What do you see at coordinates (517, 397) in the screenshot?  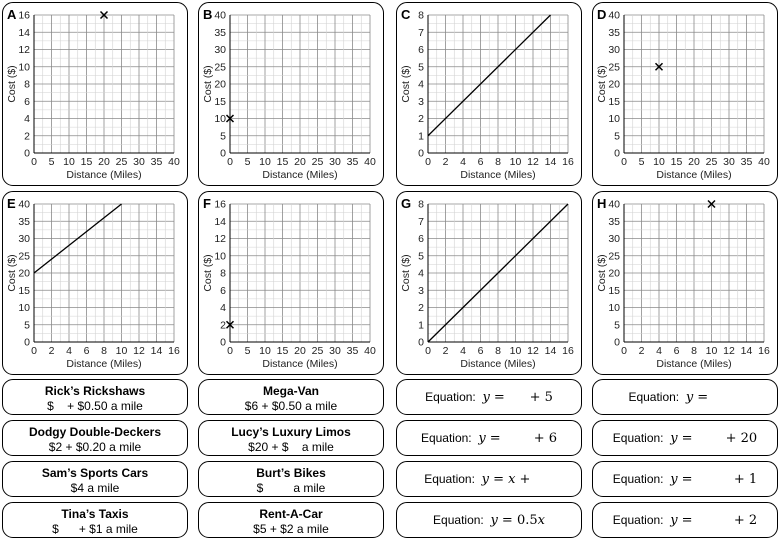 I see `equation-math: 𝑦 = + 5` at bounding box center [517, 397].